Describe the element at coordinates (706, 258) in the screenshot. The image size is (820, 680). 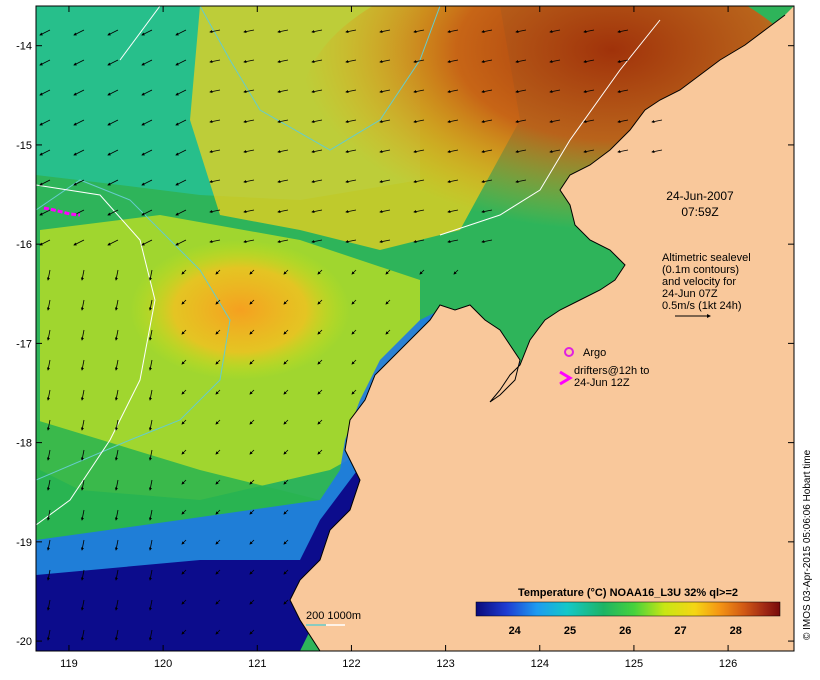
I see `altimetry-line-1: Altimetric sealevel` at that location.